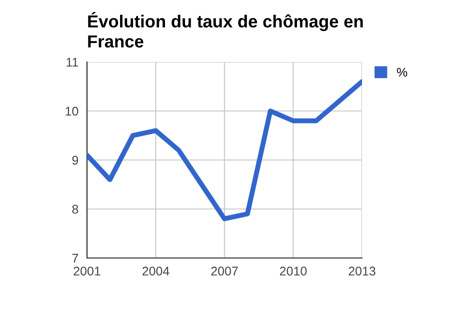  Describe the element at coordinates (156, 271) in the screenshot. I see `x-tick-label: 2004` at that location.